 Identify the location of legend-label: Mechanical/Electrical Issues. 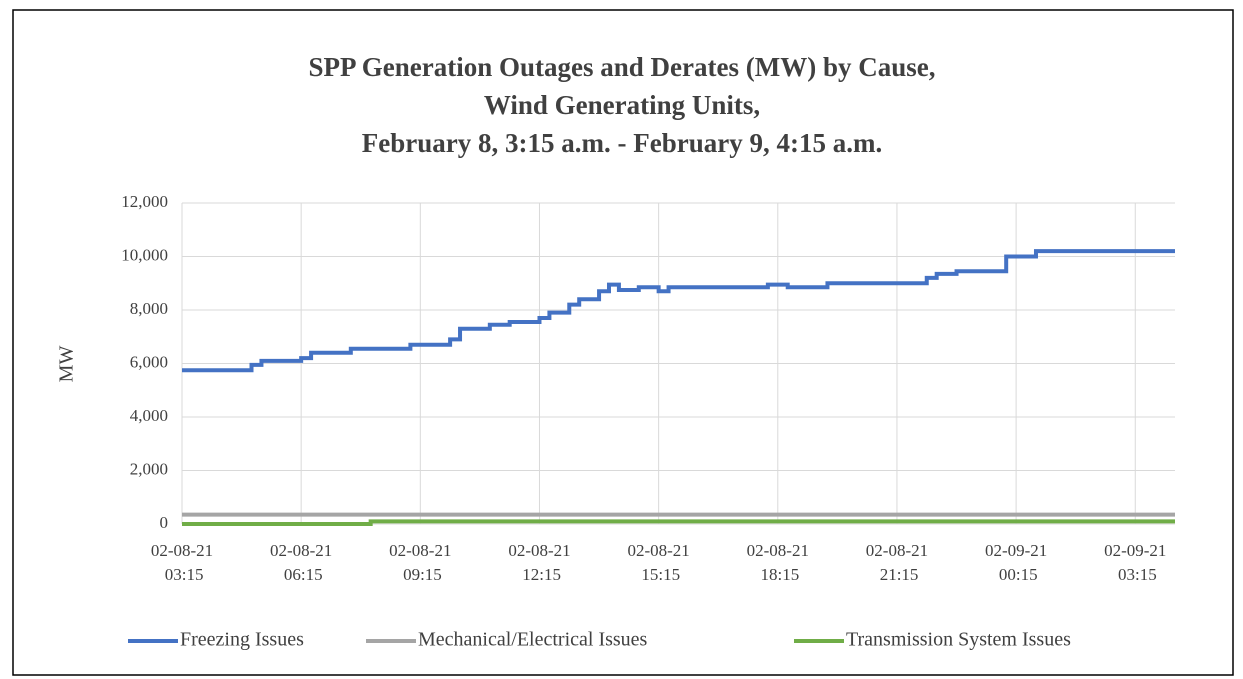
(533, 640).